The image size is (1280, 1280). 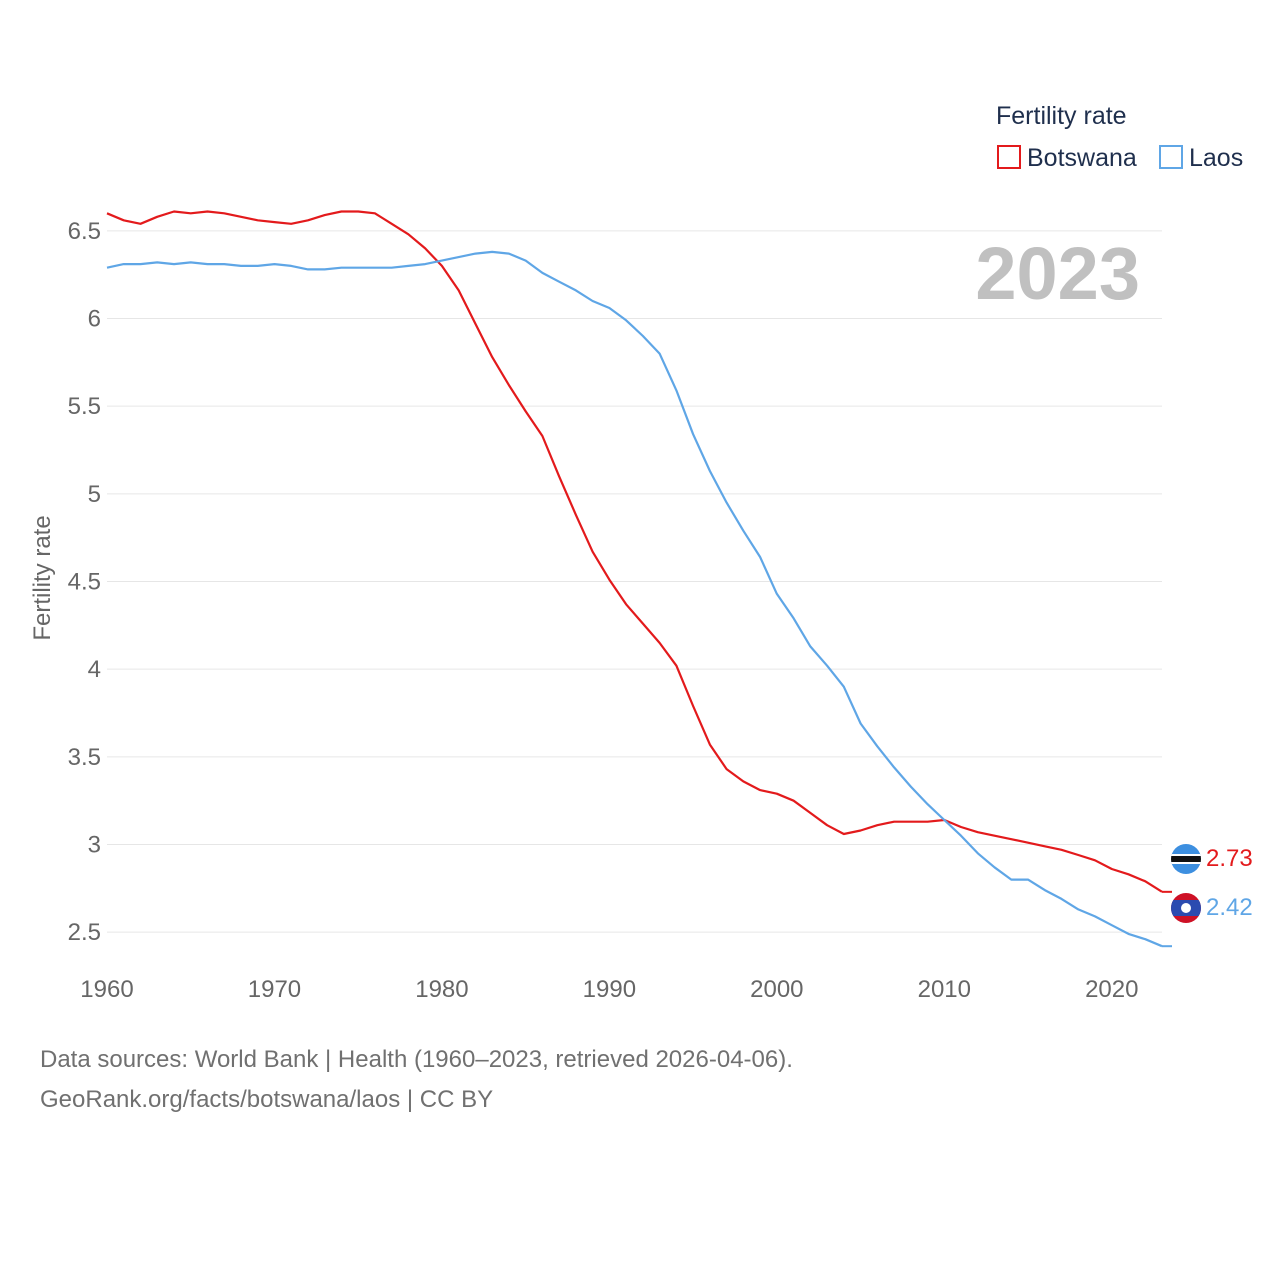 What do you see at coordinates (1229, 907) in the screenshot?
I see `end-value-label-laos: 2.42` at bounding box center [1229, 907].